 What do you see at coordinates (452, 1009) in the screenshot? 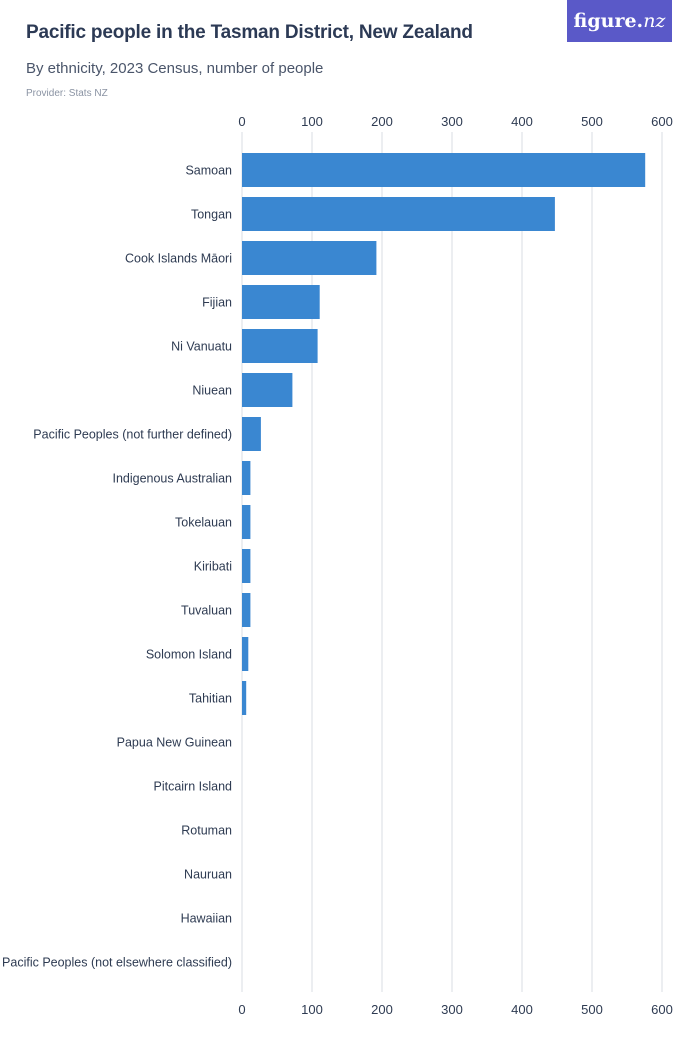
I see `x-tick-label-bottom: 300` at bounding box center [452, 1009].